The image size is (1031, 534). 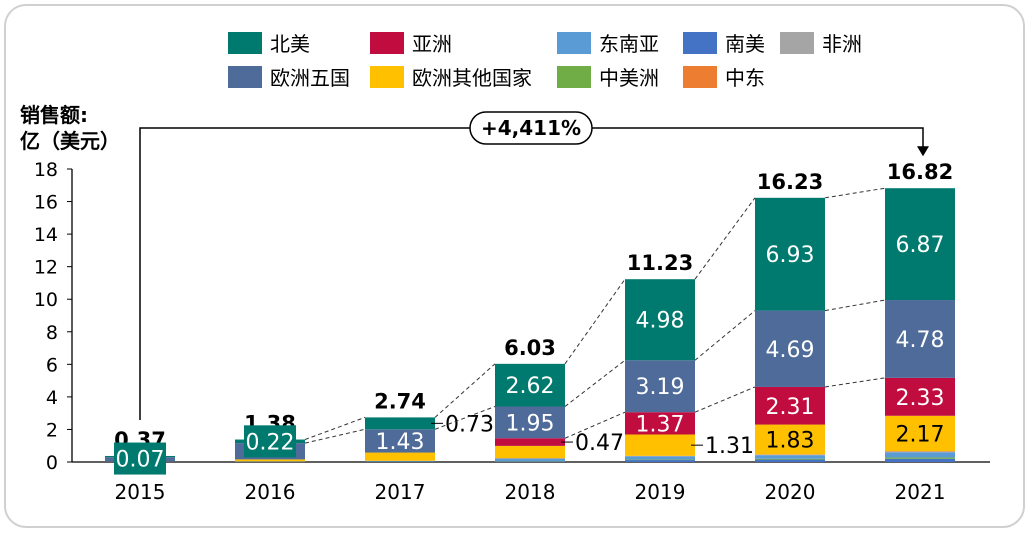 I want to click on legend-label: 亚洲, so click(x=432, y=44).